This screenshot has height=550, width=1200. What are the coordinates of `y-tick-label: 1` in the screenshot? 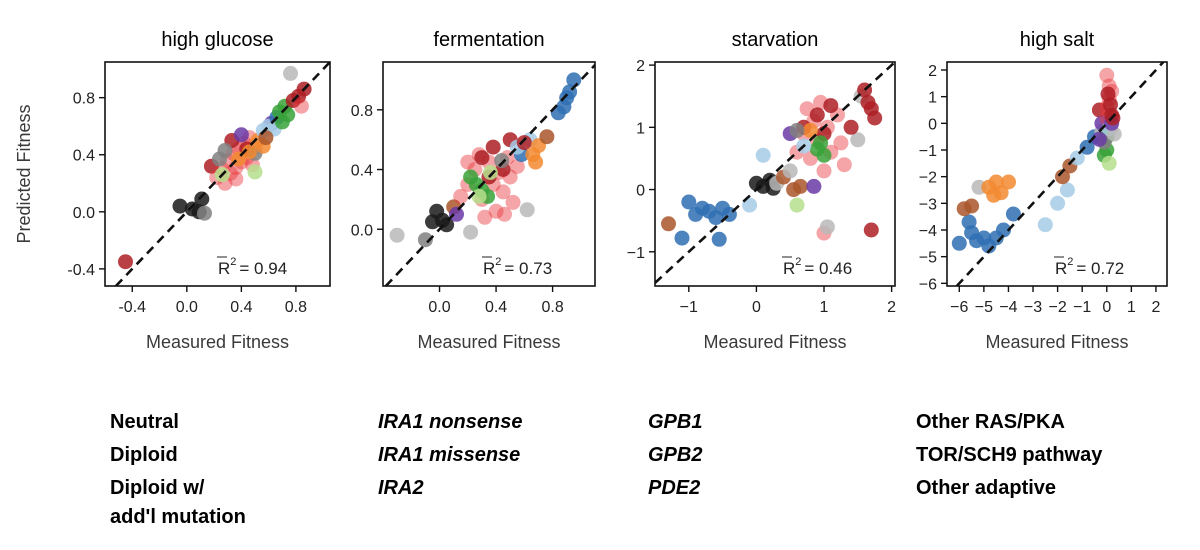 It's located at (640, 128).